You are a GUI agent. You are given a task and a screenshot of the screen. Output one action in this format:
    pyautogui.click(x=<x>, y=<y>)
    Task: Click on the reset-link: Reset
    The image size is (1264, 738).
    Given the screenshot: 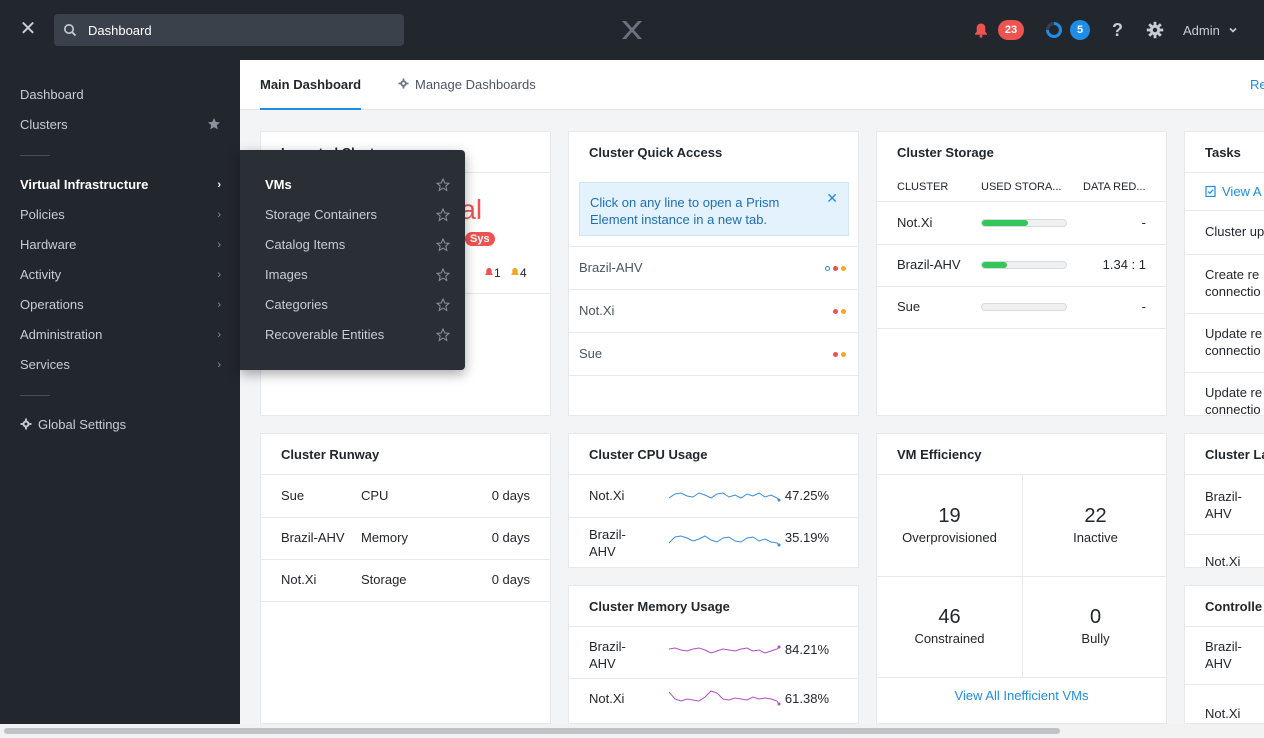 What is the action you would take?
    pyautogui.click(x=1257, y=84)
    